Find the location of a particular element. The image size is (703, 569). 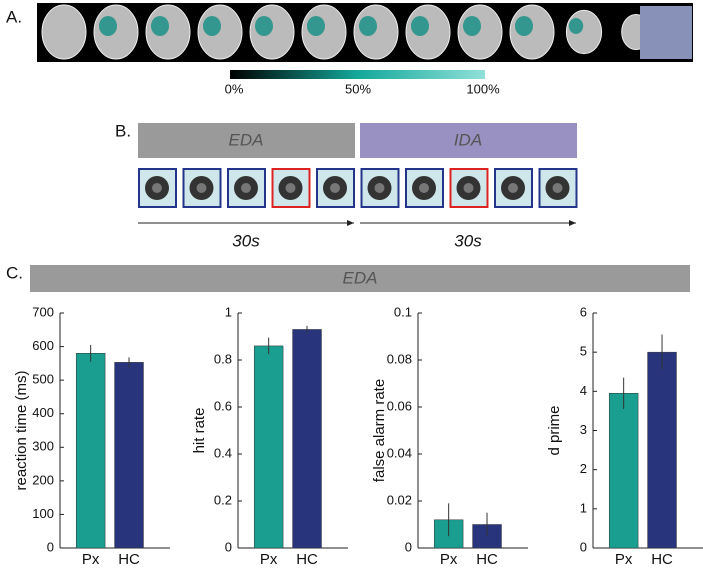

panel-label: C. is located at coordinates (14, 272).